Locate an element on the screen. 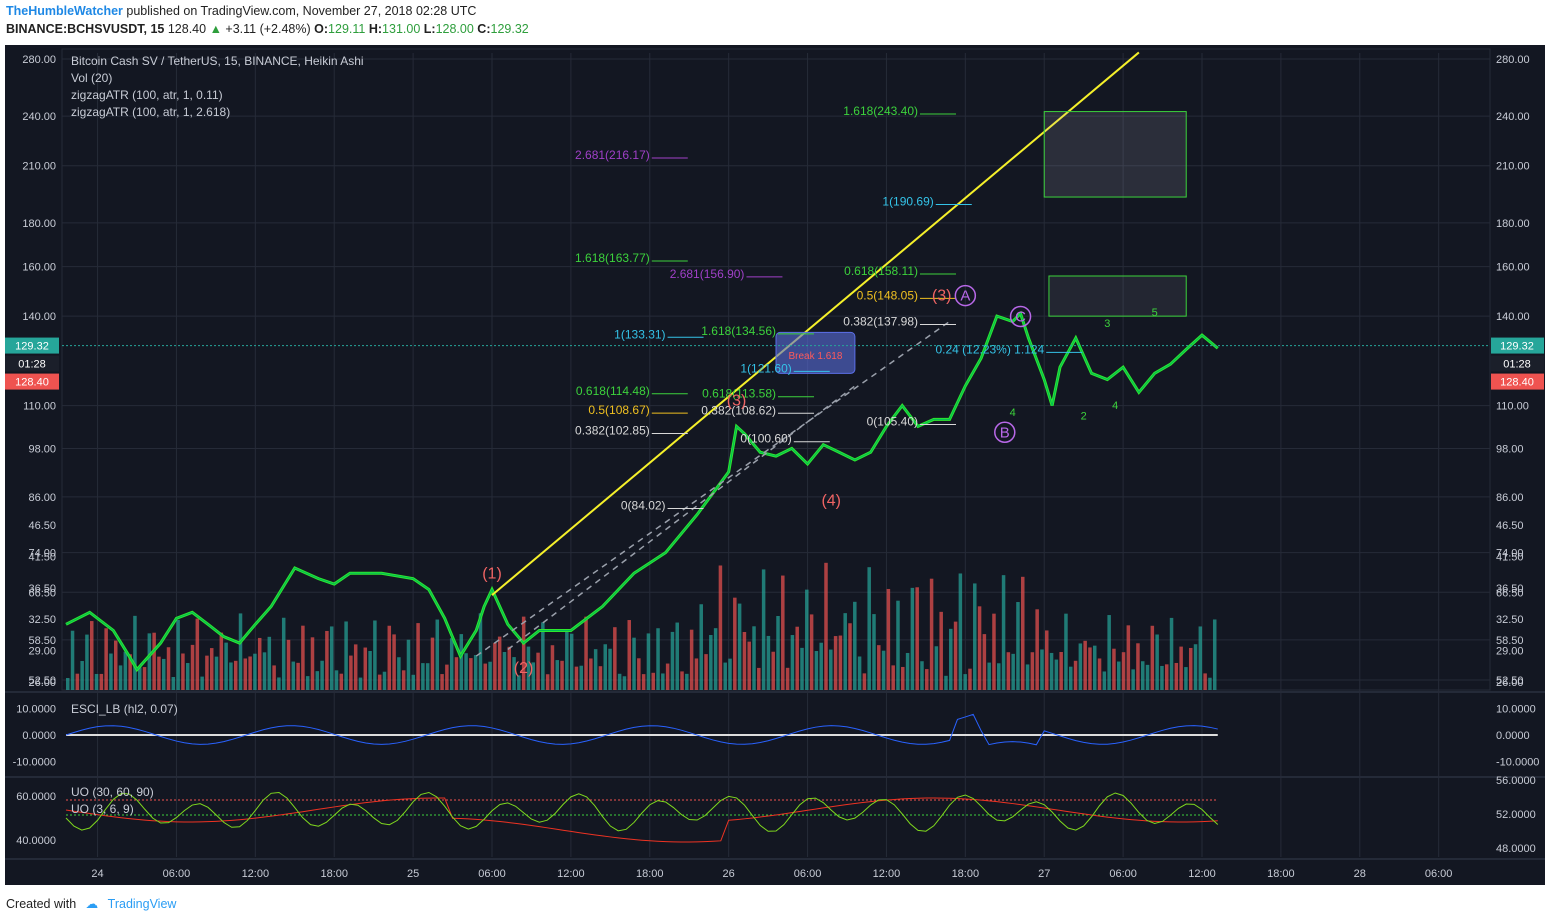 This screenshot has width=1551, height=922. fib-label: 0.618(114.48) is located at coordinates (613, 391).